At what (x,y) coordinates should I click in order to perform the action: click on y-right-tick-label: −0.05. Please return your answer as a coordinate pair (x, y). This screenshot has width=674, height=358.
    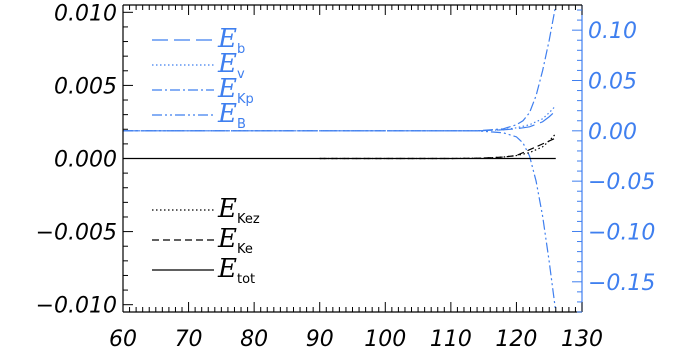
    Looking at the image, I should click on (621, 182).